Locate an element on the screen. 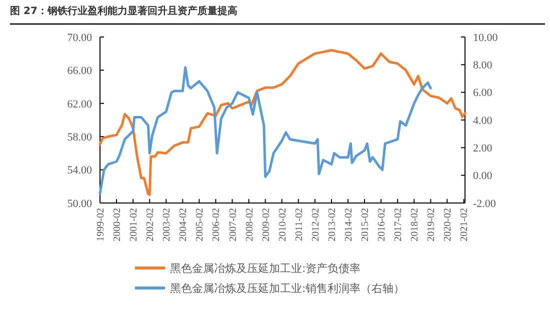 The width and height of the screenshot is (550, 327). x-tick-label: 2002-02 is located at coordinates (150, 225).